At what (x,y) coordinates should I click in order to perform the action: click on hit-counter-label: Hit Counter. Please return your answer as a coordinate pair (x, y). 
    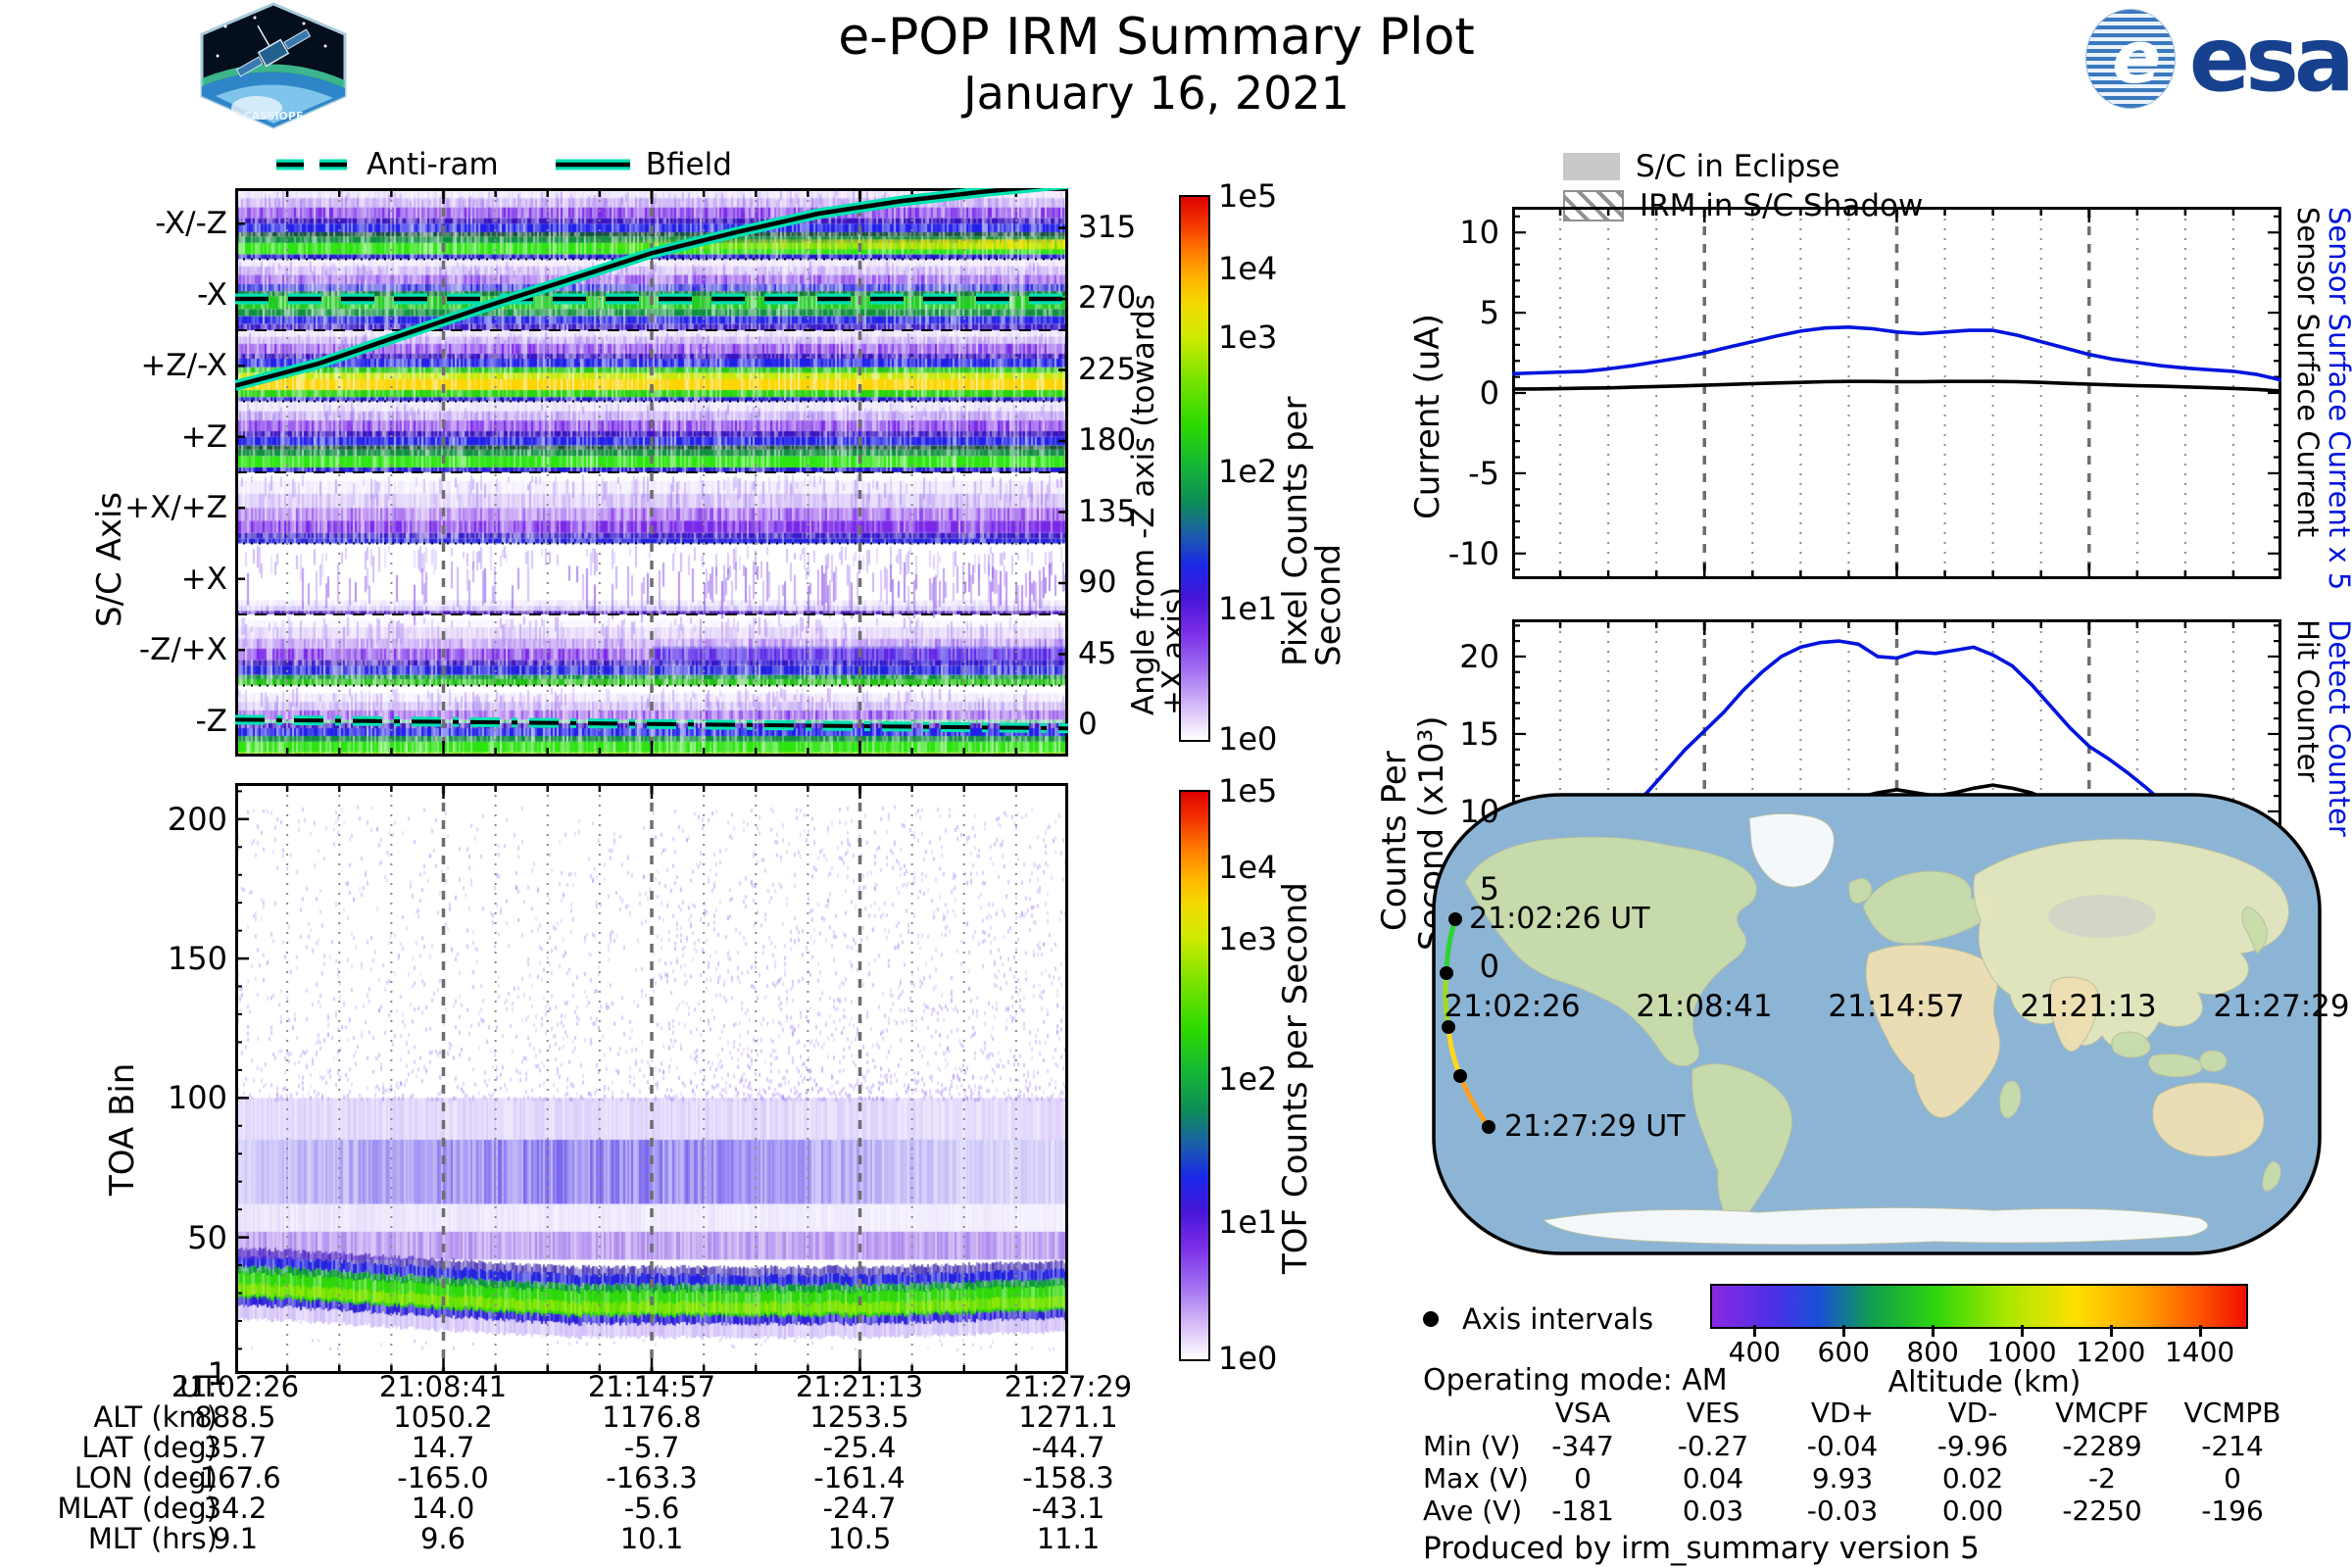
    Looking at the image, I should click on (2308, 701).